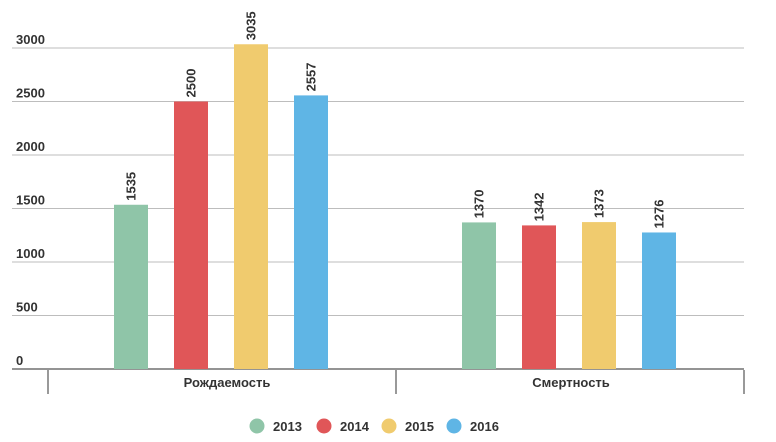 The width and height of the screenshot is (776, 442). Describe the element at coordinates (287, 426) in the screenshot. I see `legend-label-2013: 2013` at that location.